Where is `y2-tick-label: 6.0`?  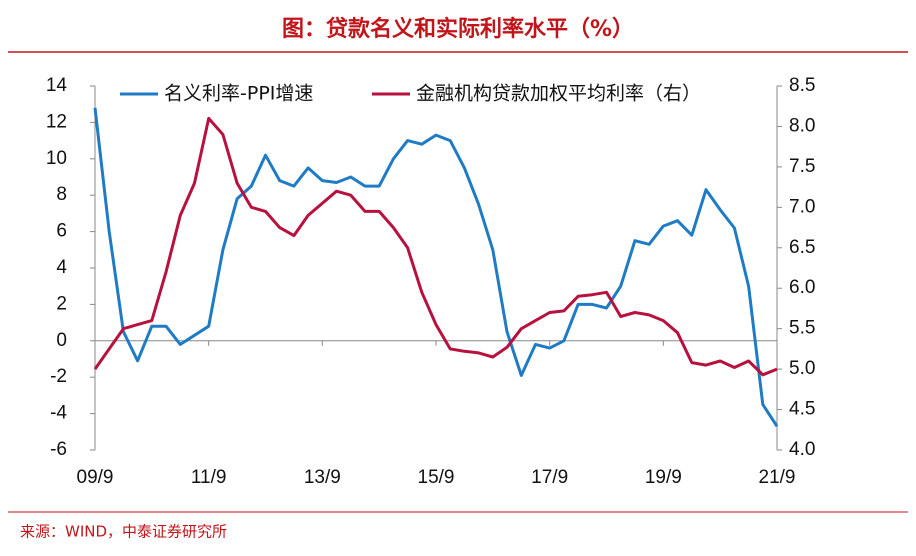
y2-tick-label: 6.0 is located at coordinates (802, 287).